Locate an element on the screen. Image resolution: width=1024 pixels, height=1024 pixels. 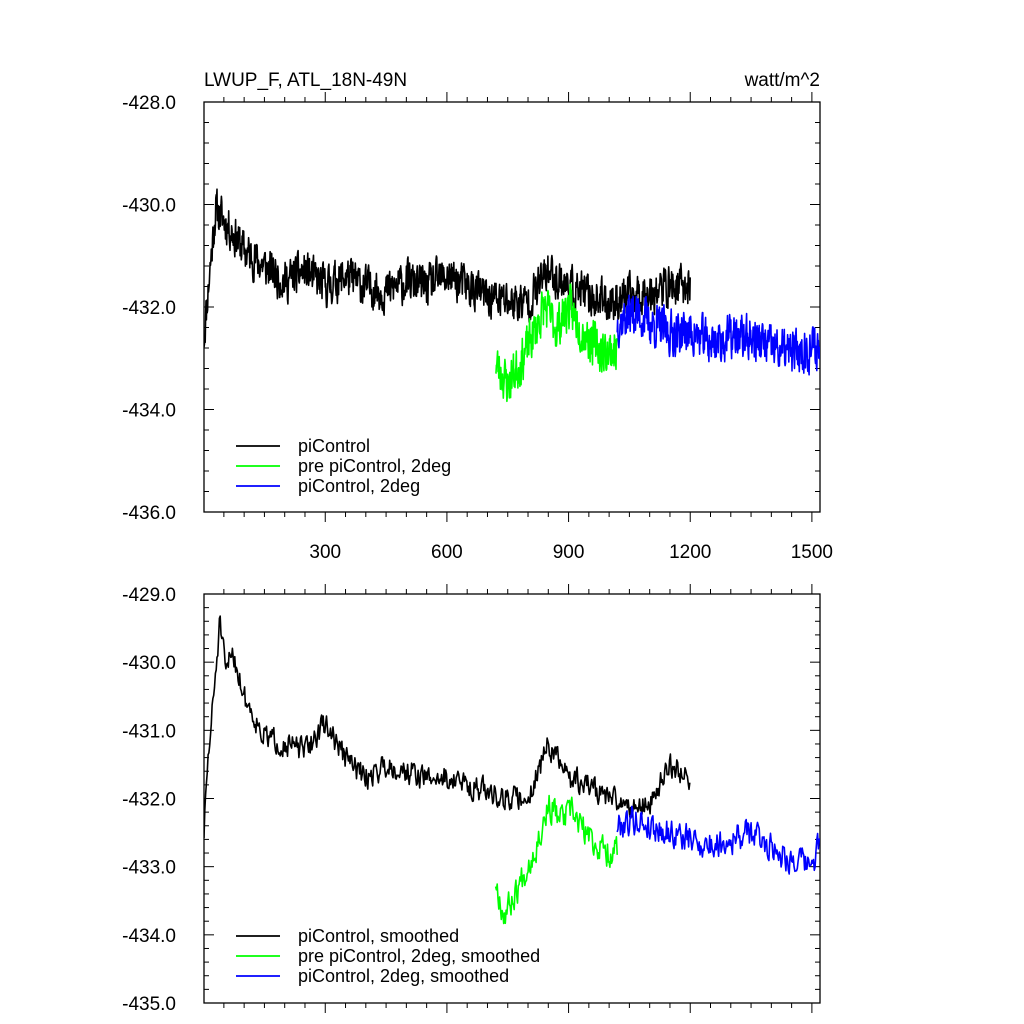
y-tick-label: -436.0 is located at coordinates (149, 513).